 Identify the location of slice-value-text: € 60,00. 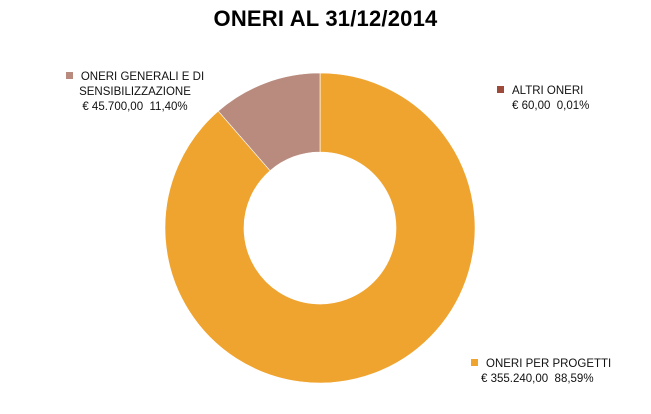
(531, 106).